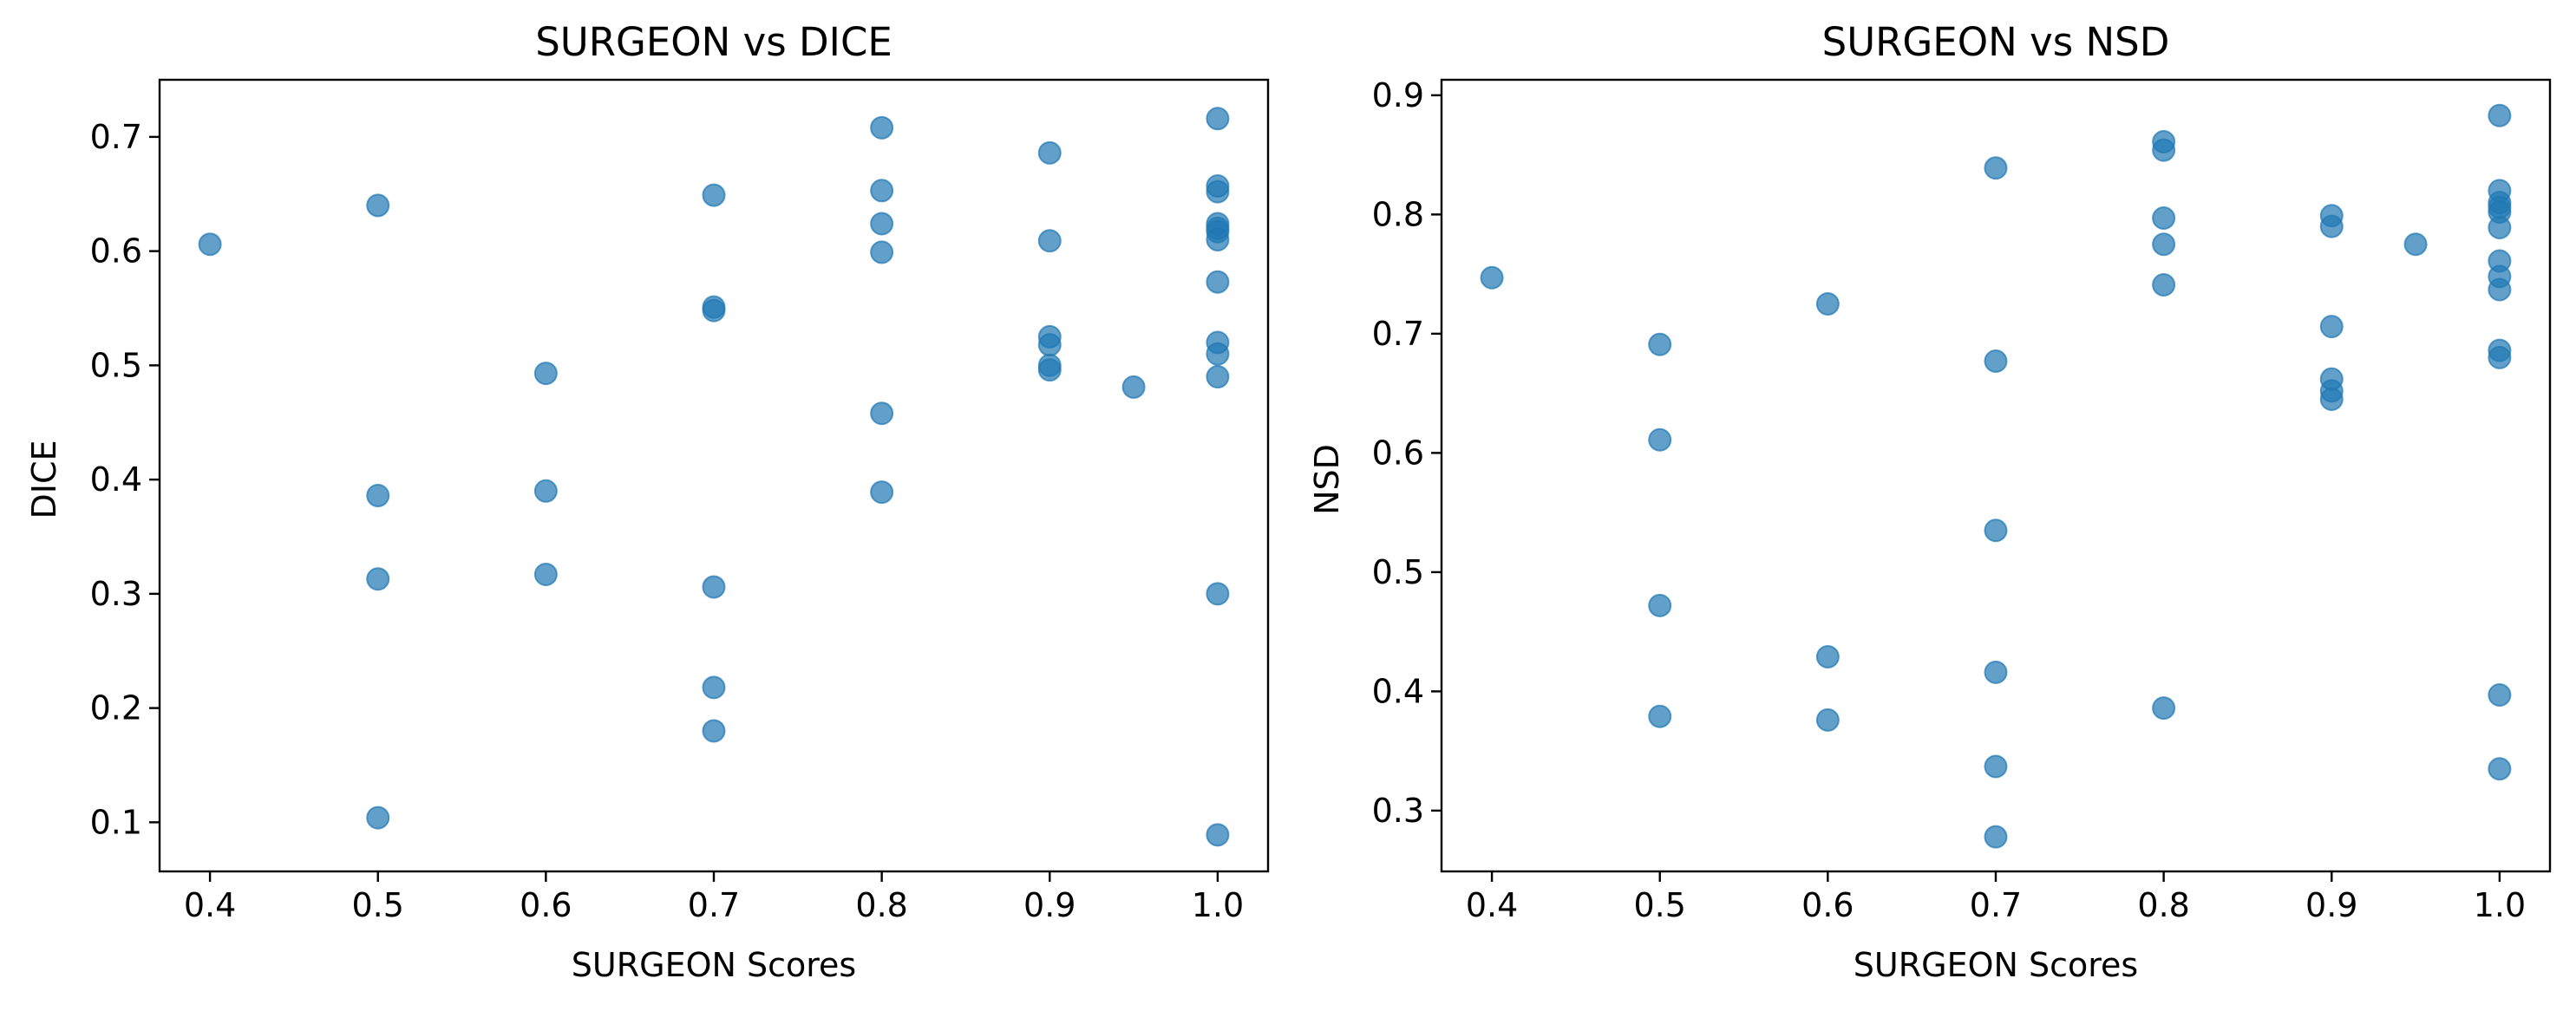 The height and width of the screenshot is (1011, 2576). What do you see at coordinates (116, 822) in the screenshot?
I see `dice-y-tick-label: 0.1` at bounding box center [116, 822].